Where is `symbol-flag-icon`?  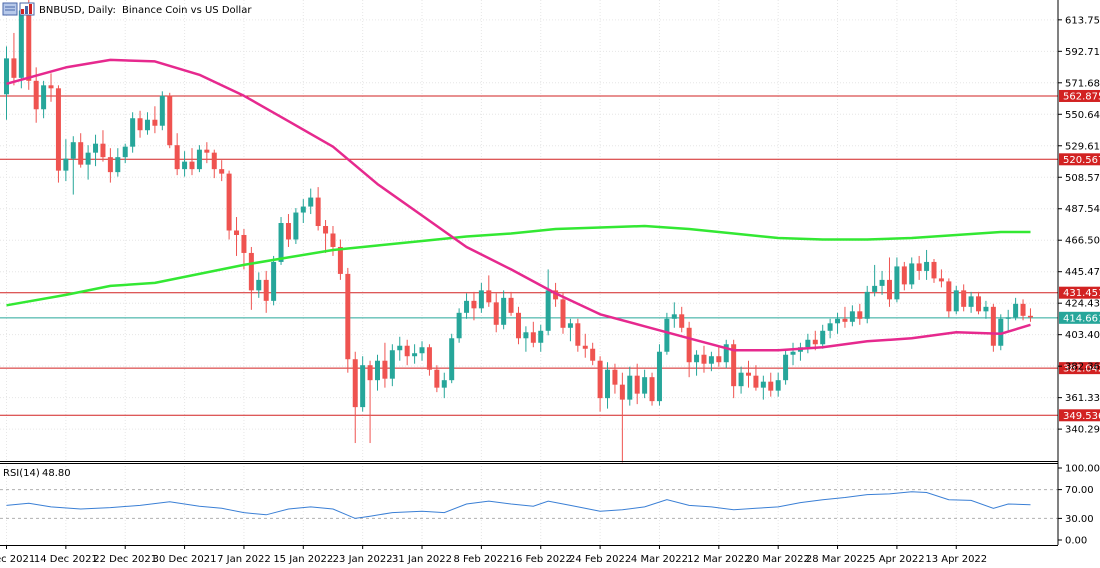
symbol-flag-icon is located at coordinates (27, 9).